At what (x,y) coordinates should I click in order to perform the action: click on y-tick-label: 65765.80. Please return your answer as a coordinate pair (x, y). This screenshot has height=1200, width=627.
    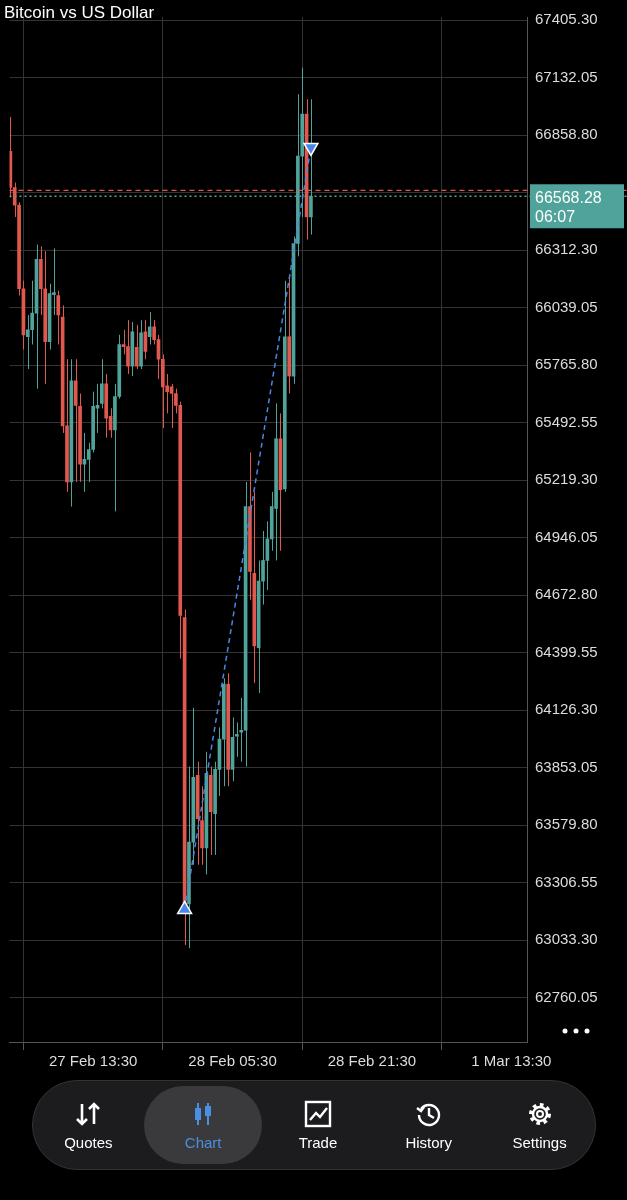
    Looking at the image, I should click on (566, 364).